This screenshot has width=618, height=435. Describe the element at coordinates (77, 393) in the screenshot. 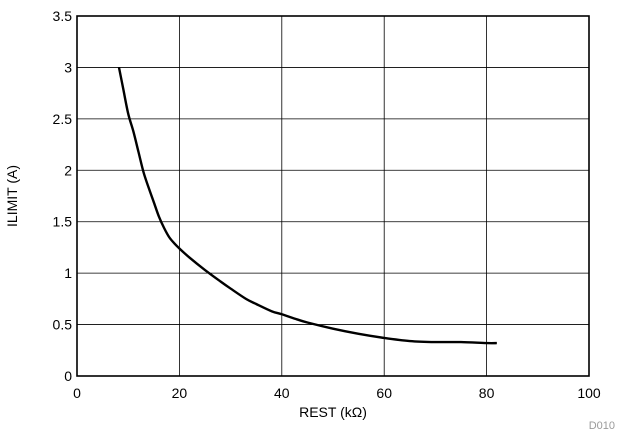

I see `x-tick-label: 0` at that location.